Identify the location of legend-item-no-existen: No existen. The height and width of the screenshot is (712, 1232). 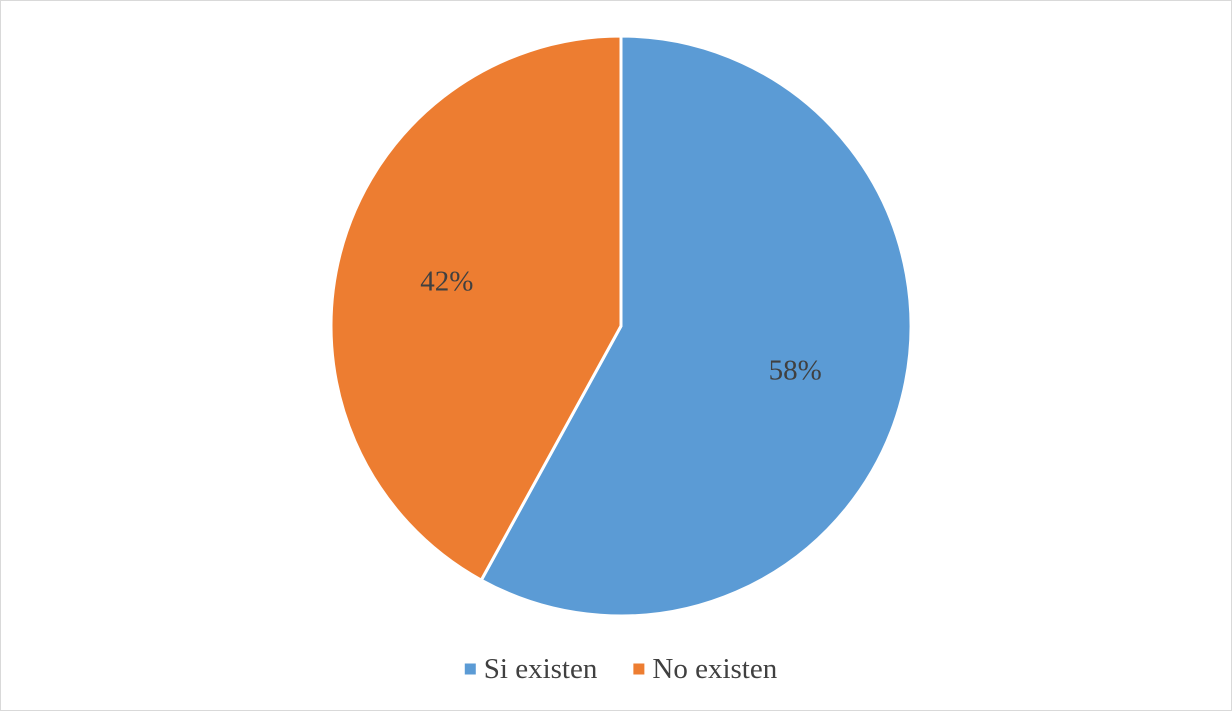
(705, 669).